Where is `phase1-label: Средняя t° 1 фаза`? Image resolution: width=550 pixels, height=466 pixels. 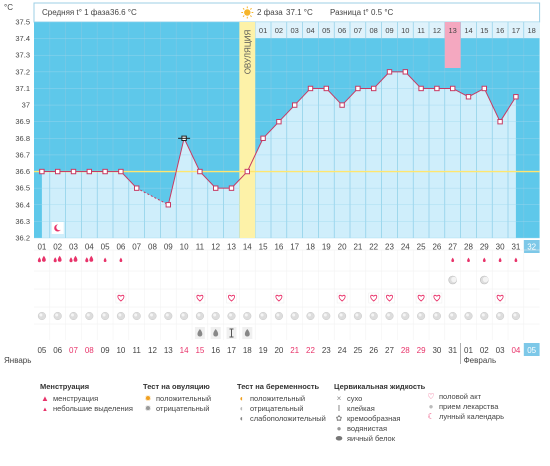
phase1-label: Средняя t° 1 фаза is located at coordinates (76, 12).